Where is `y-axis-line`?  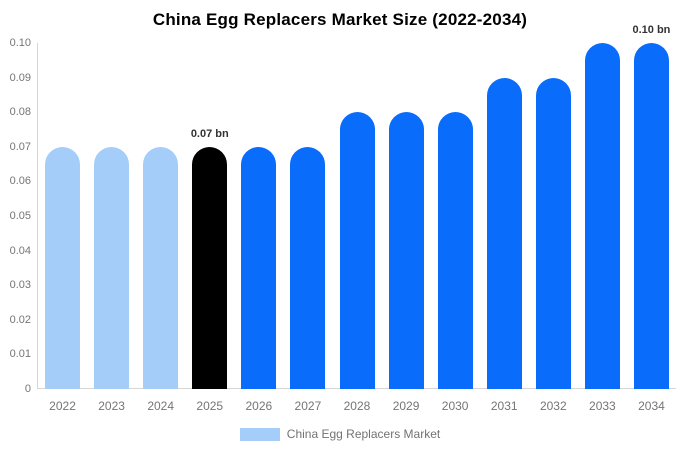 y-axis-line is located at coordinates (37, 216).